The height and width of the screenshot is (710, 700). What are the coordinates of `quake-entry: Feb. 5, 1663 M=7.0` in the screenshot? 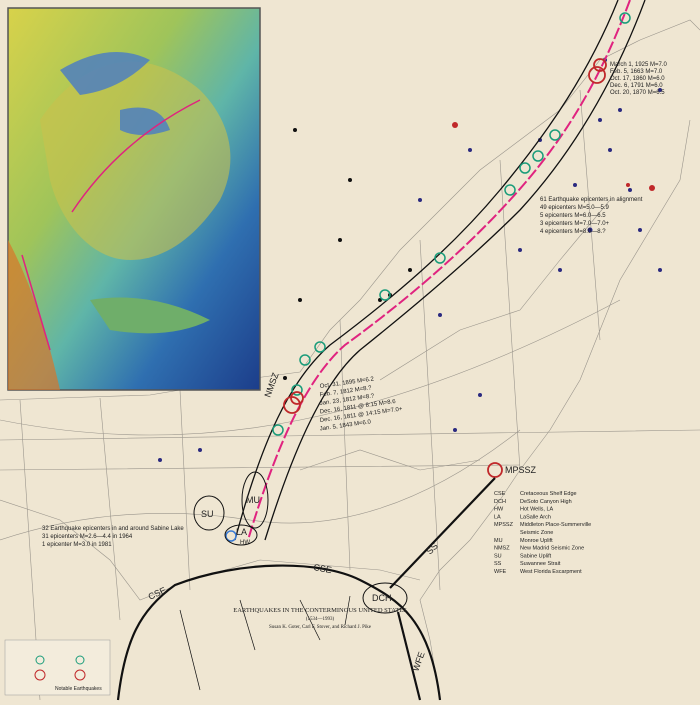 It's located at (636, 72).